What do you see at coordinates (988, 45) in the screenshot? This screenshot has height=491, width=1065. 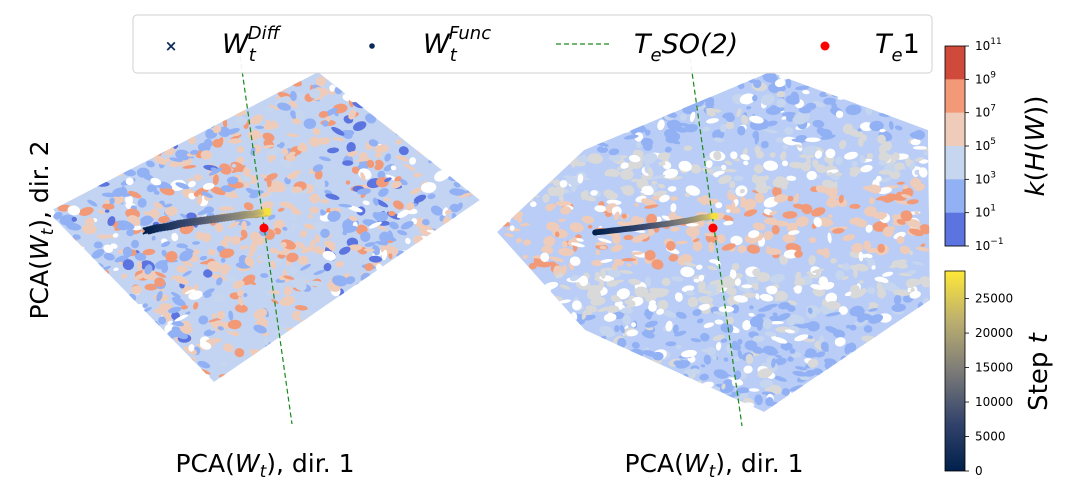 I see `colorbar-tick-label: 1011` at bounding box center [988, 45].